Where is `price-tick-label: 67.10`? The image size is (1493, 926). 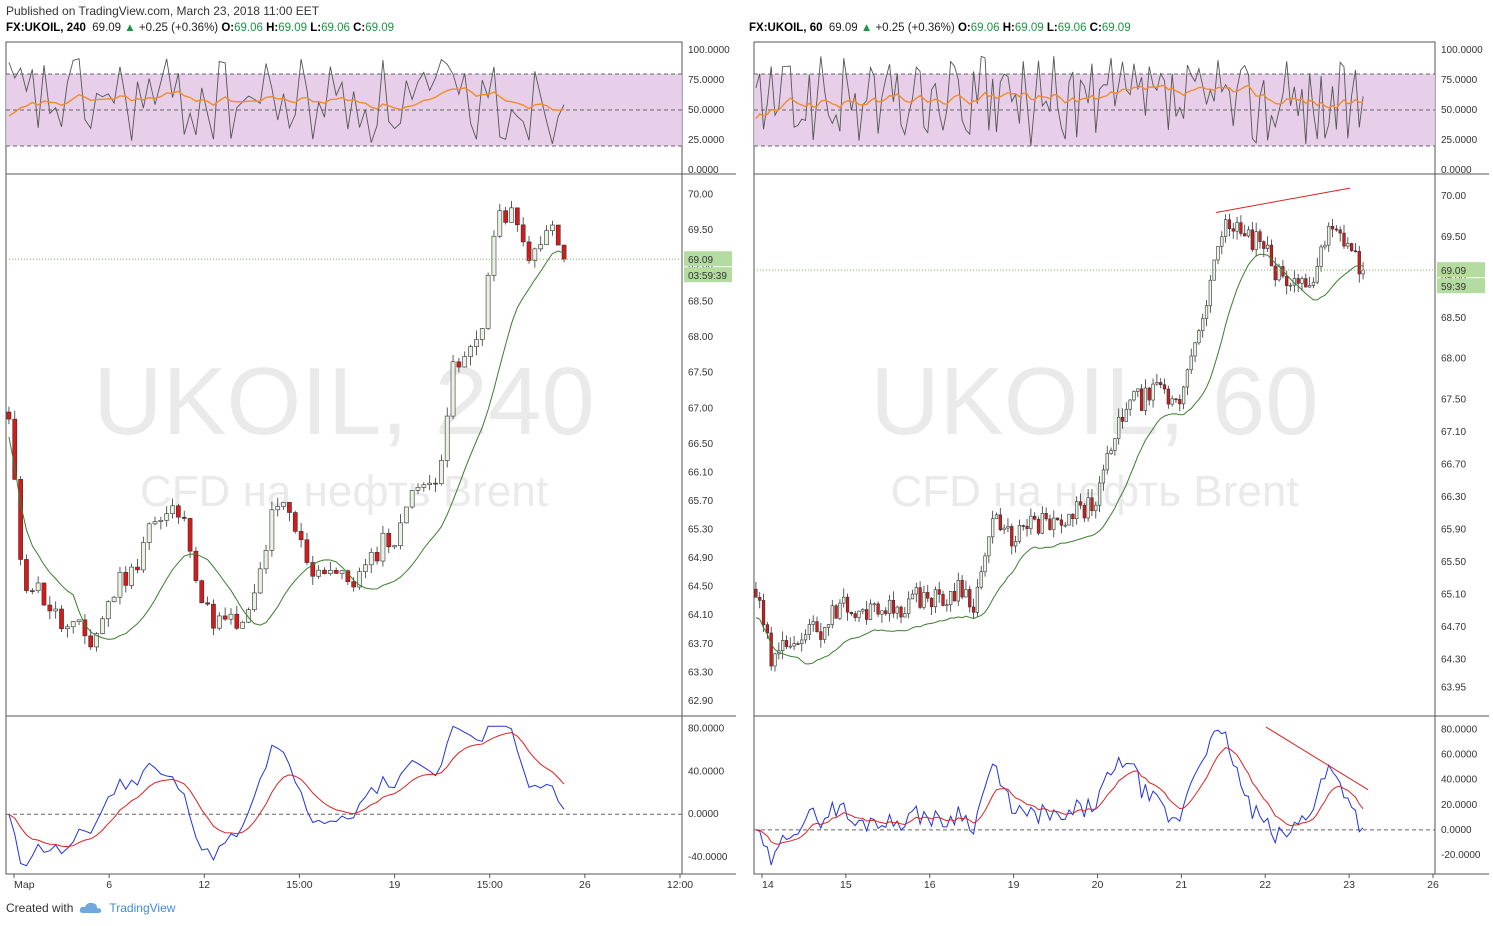 price-tick-label: 67.10 is located at coordinates (1453, 432).